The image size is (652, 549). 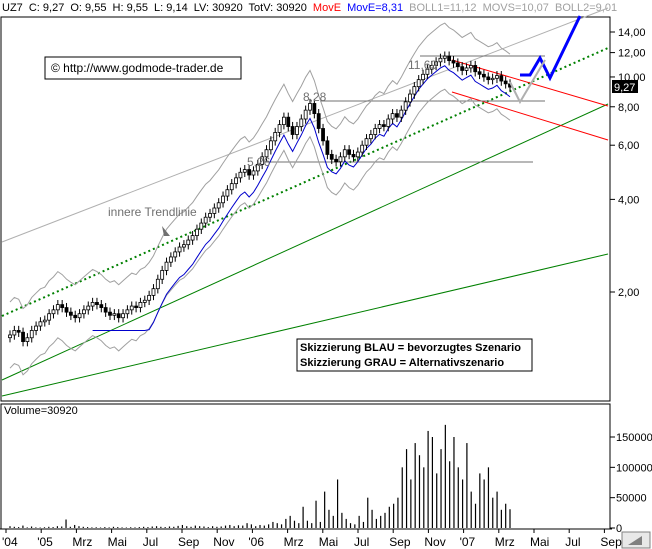 I want to click on time-tick-label: '06, so click(x=256, y=542).